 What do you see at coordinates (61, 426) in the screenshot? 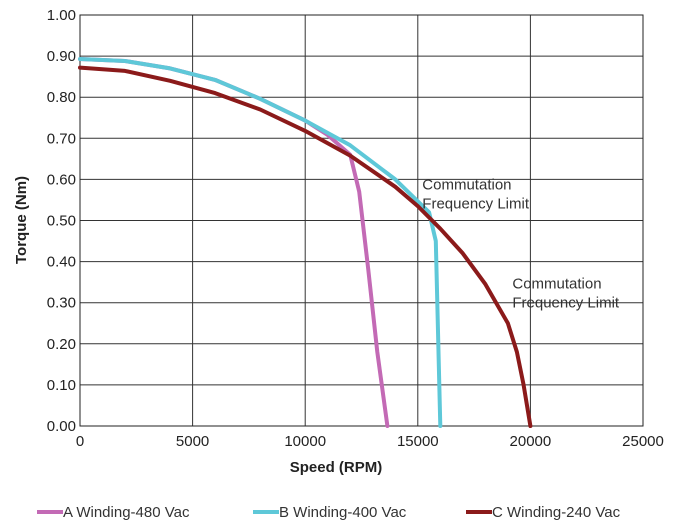
I see `y-tick-label: 0.00` at bounding box center [61, 426].